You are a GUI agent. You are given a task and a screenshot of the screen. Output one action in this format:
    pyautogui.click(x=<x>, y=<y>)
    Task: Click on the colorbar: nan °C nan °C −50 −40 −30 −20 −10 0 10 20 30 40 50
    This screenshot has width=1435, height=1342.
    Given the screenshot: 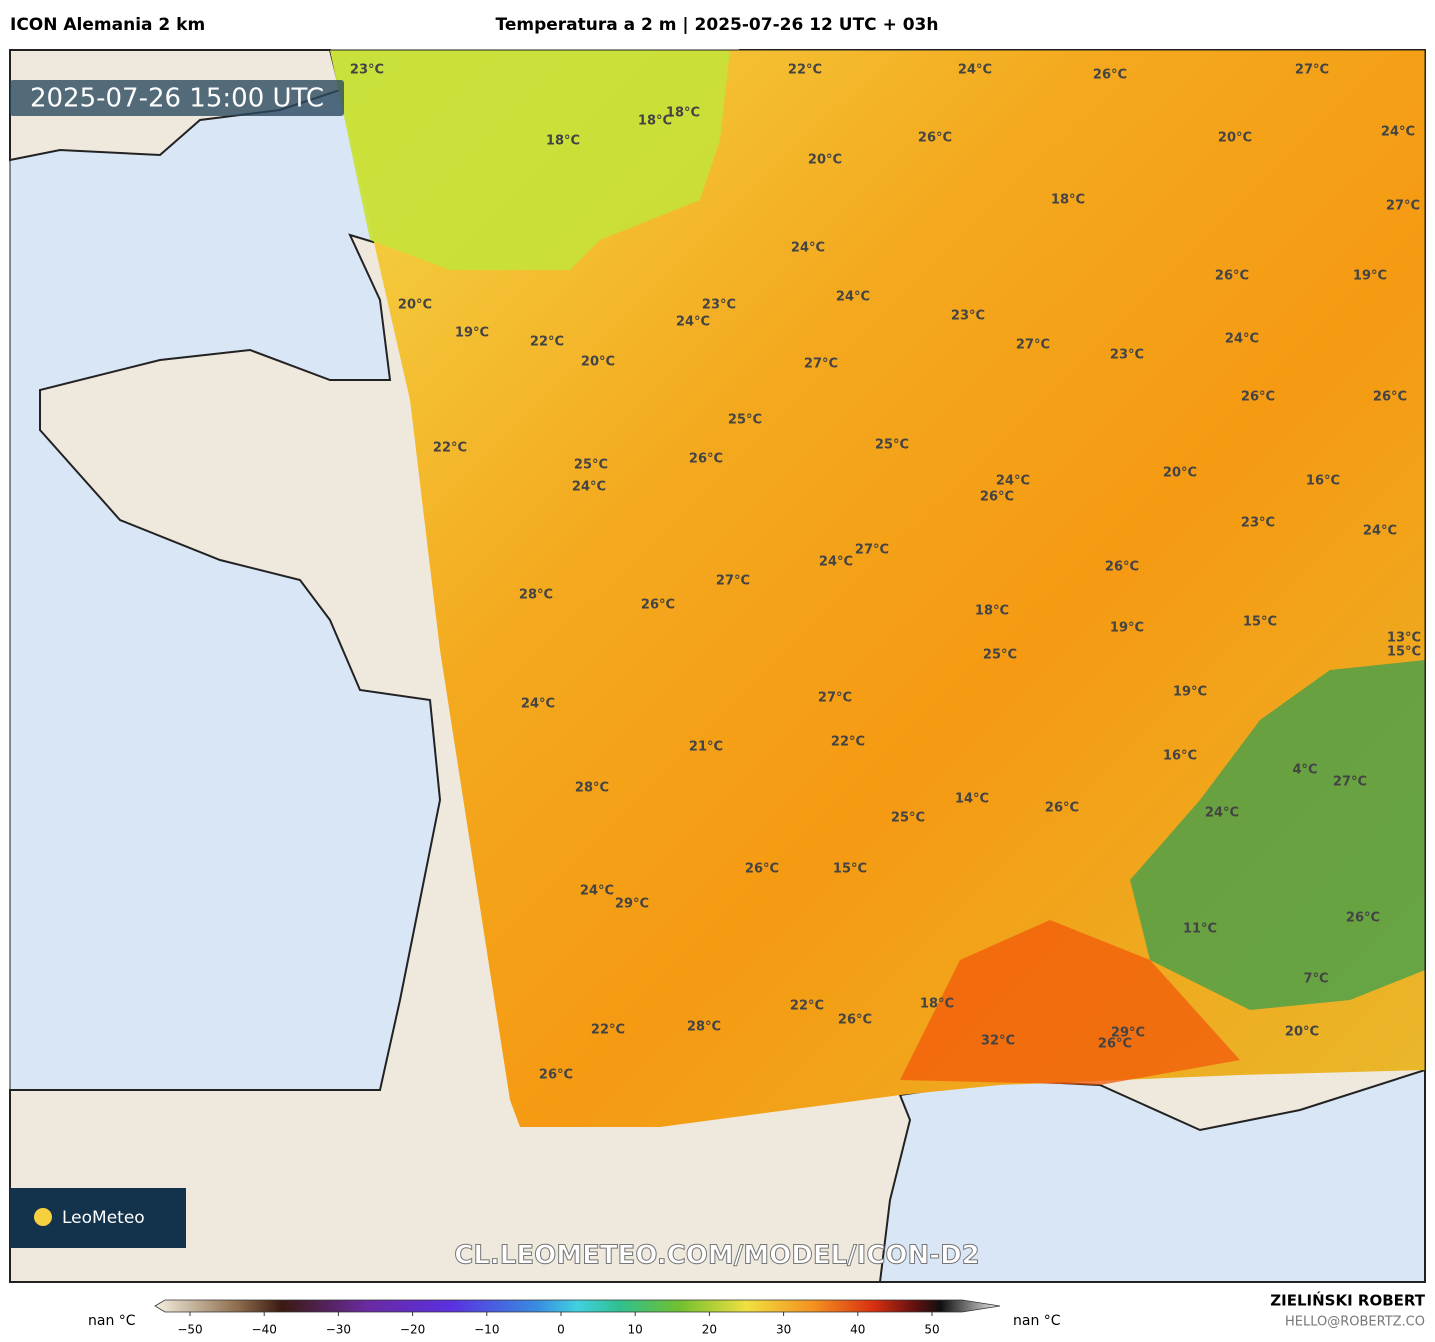 What is the action you would take?
    pyautogui.click(x=574, y=1318)
    